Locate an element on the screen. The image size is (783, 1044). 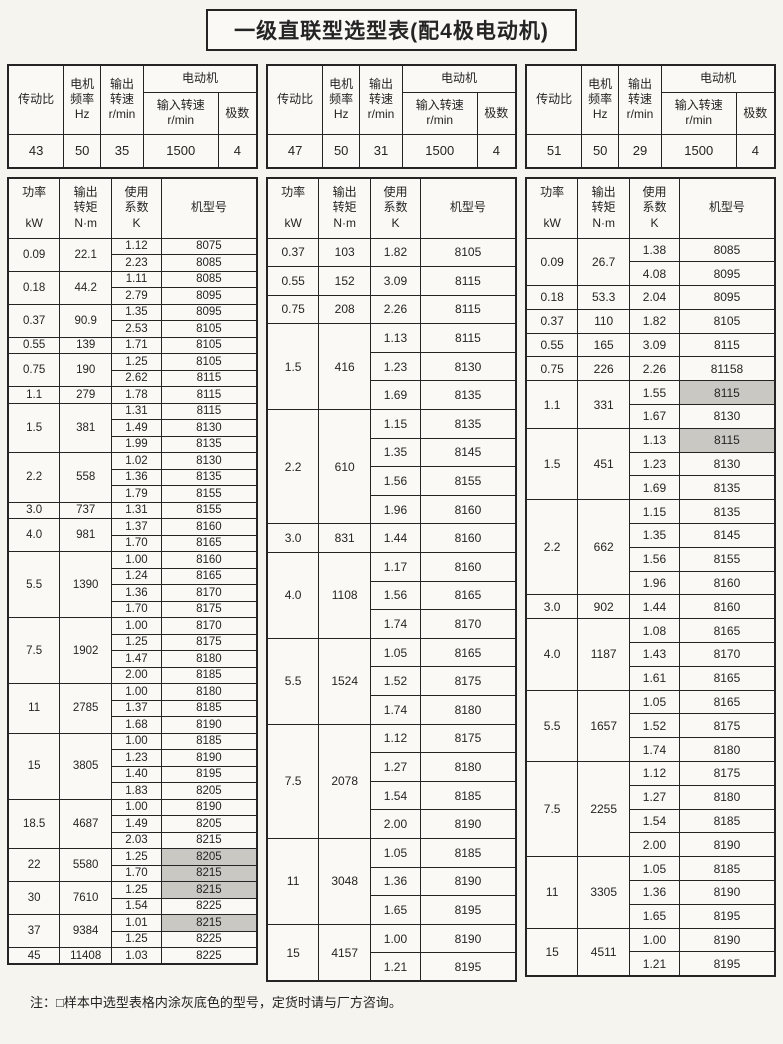
motor-frequency-label: 电机 频率 Hz is located at coordinates (600, 99).